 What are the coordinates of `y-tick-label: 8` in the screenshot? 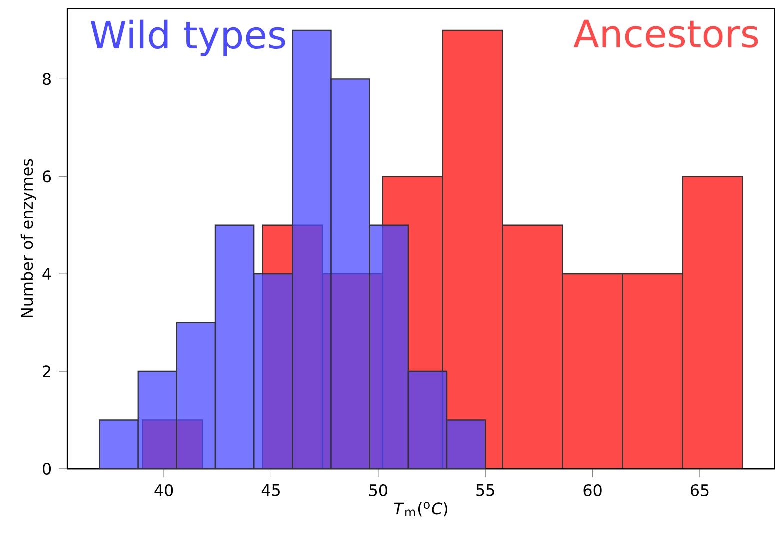 It's located at (47, 79).